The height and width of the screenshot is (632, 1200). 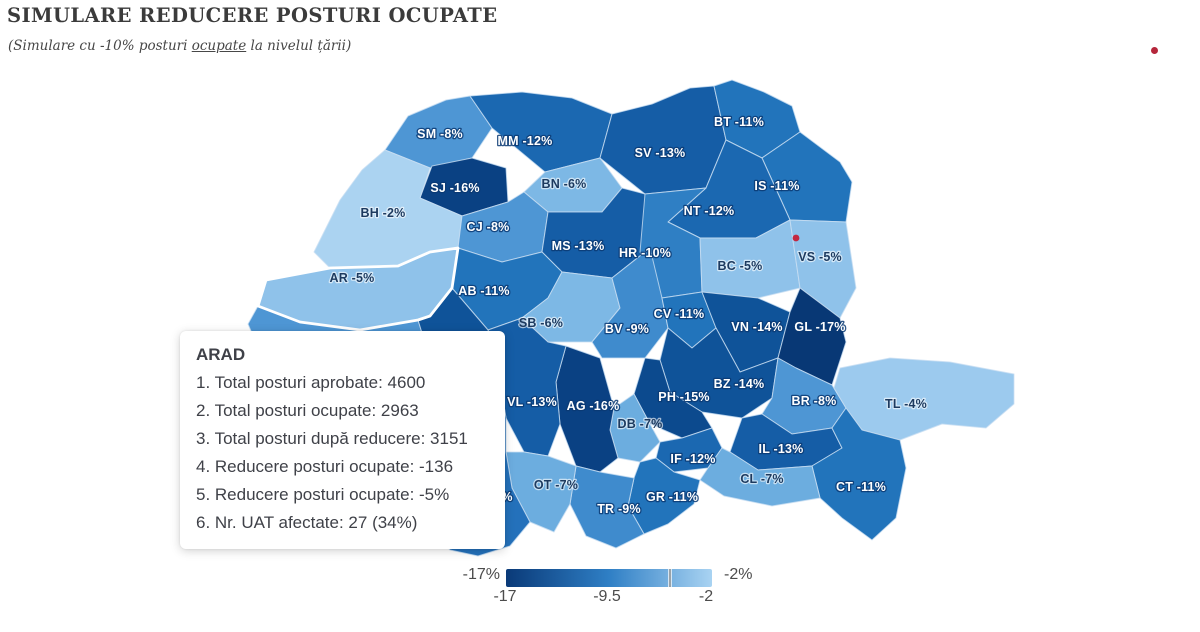 I want to click on tooltip-county-name: ARAD, so click(x=221, y=354).